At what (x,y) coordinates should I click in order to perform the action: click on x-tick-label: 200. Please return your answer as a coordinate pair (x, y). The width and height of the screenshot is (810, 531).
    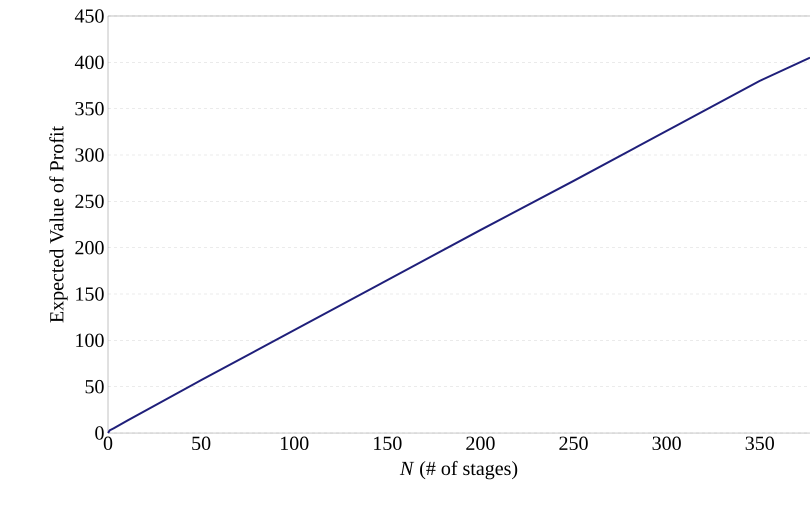
    Looking at the image, I should click on (480, 443).